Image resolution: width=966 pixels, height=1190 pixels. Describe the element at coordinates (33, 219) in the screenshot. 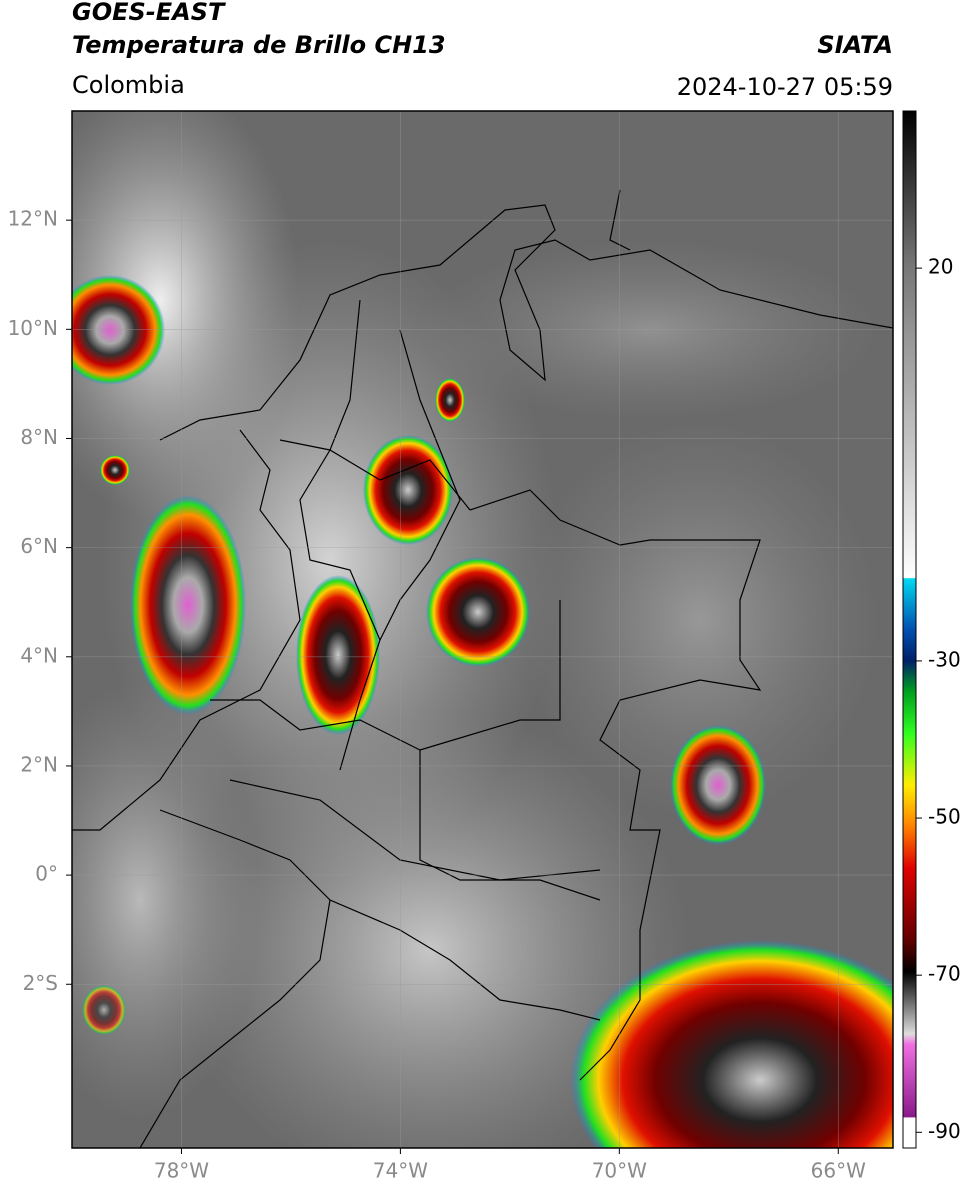

I see `y-tick-label: 12°N` at that location.